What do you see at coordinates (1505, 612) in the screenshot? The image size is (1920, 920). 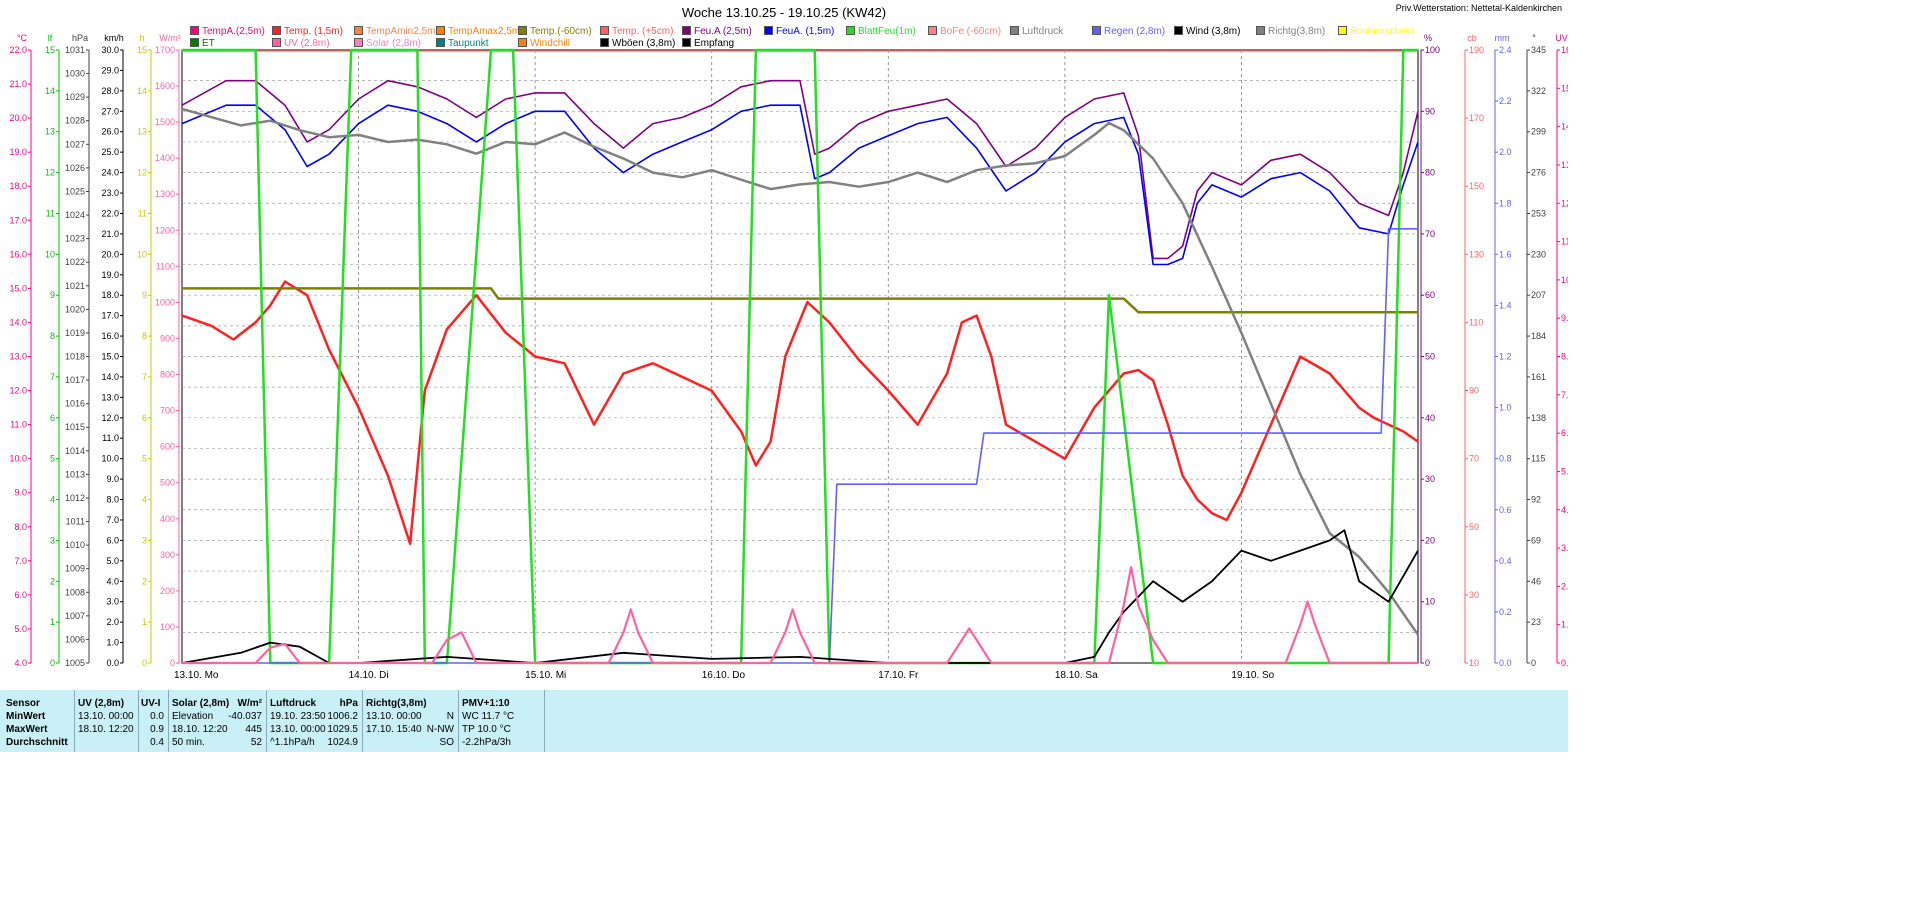 I see `right-axis-tick-label: 0.2` at bounding box center [1505, 612].